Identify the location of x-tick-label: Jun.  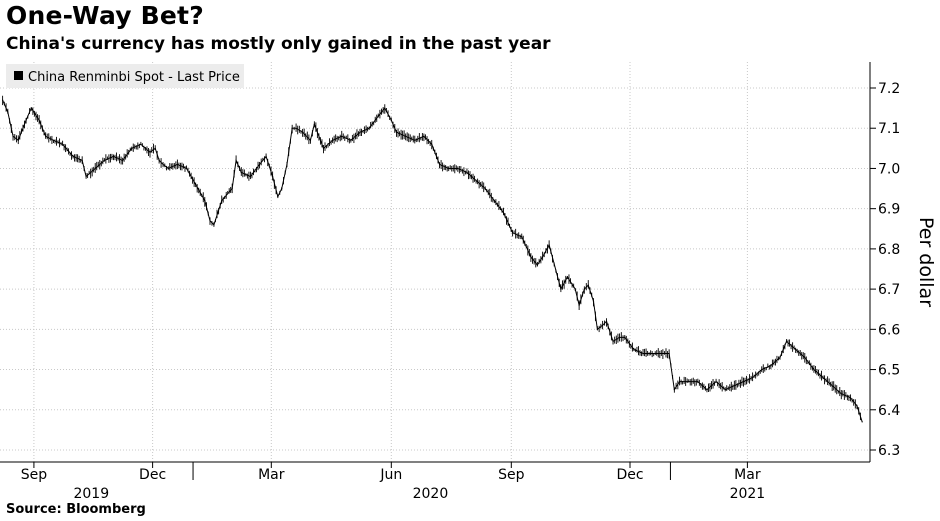
(390, 475).